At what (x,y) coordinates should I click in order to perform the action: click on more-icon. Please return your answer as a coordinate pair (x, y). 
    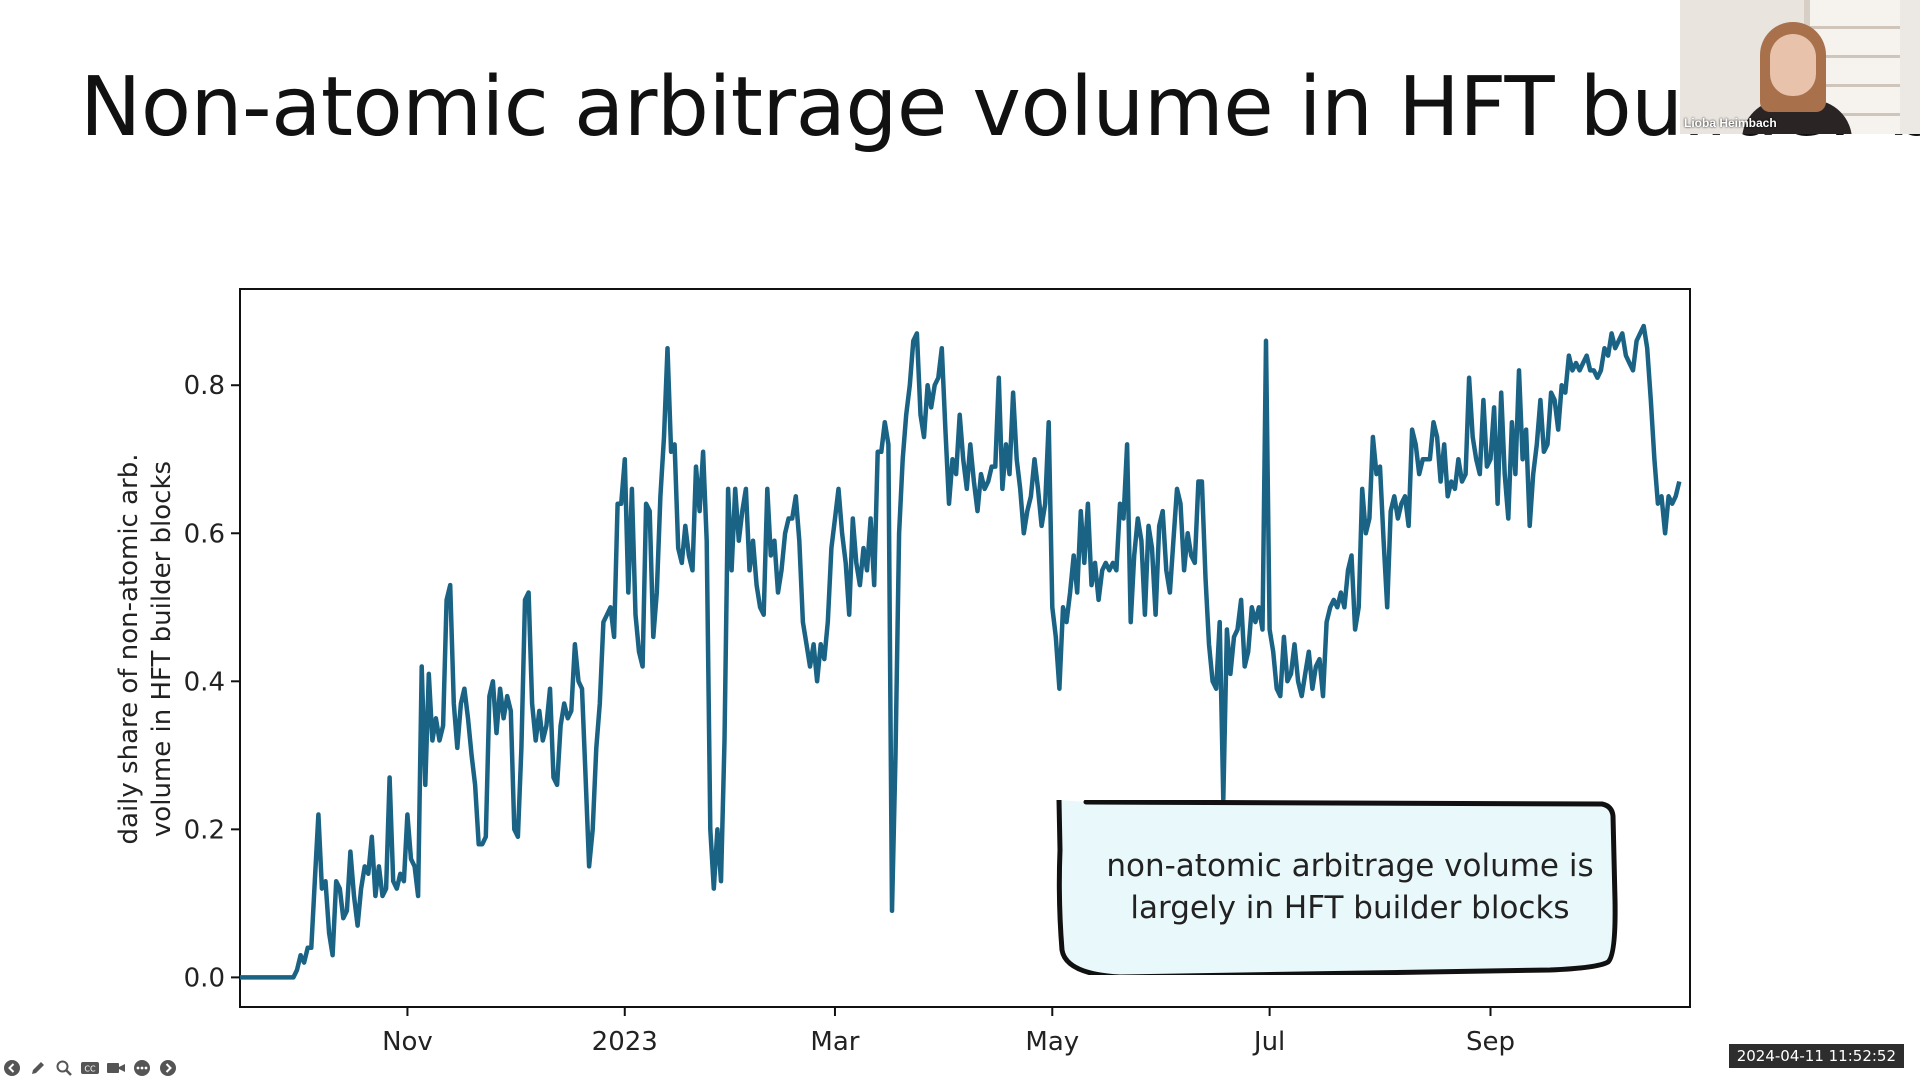
    Looking at the image, I should click on (142, 1068).